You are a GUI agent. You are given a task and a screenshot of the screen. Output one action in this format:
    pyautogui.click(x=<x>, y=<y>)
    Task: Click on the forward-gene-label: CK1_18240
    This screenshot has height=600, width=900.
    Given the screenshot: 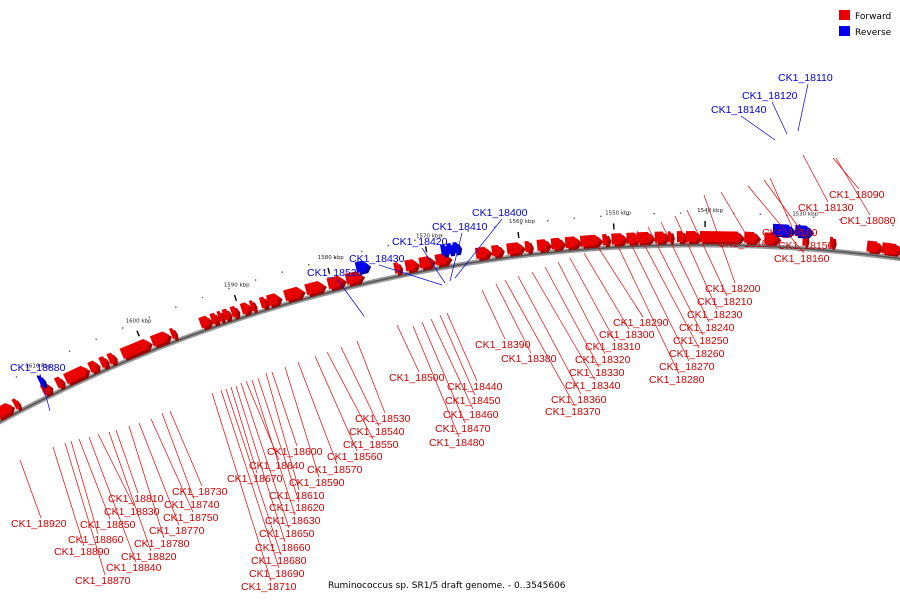 What is the action you would take?
    pyautogui.click(x=697, y=277)
    